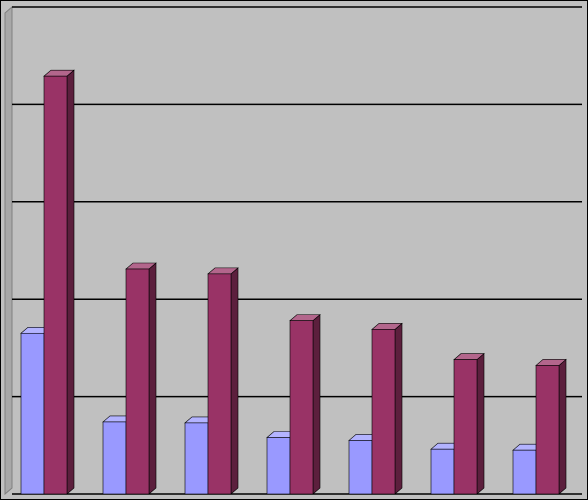 This screenshot has height=500, width=588. Describe the element at coordinates (8, 250) in the screenshot. I see `side-wall` at that location.